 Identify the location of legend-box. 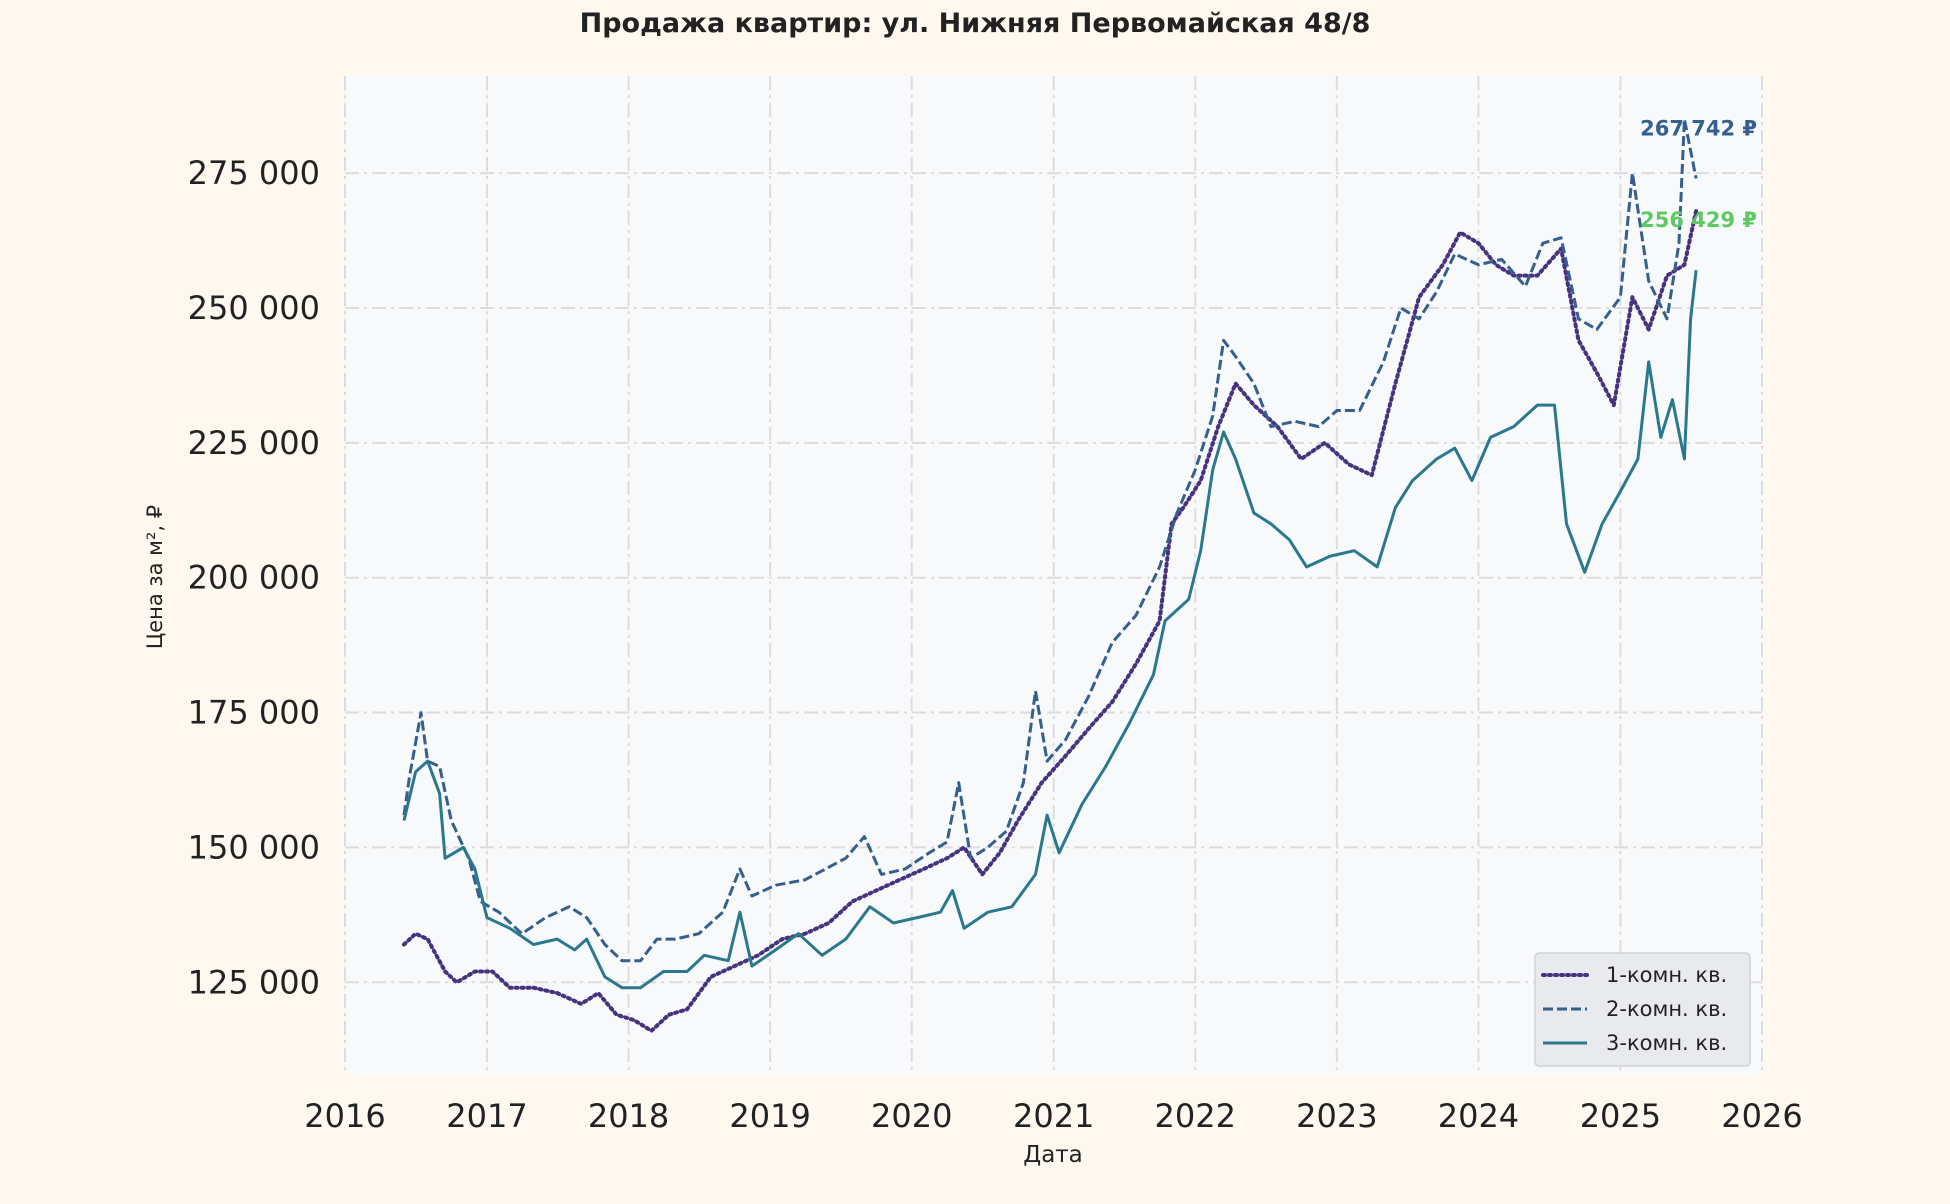
(1642, 1009).